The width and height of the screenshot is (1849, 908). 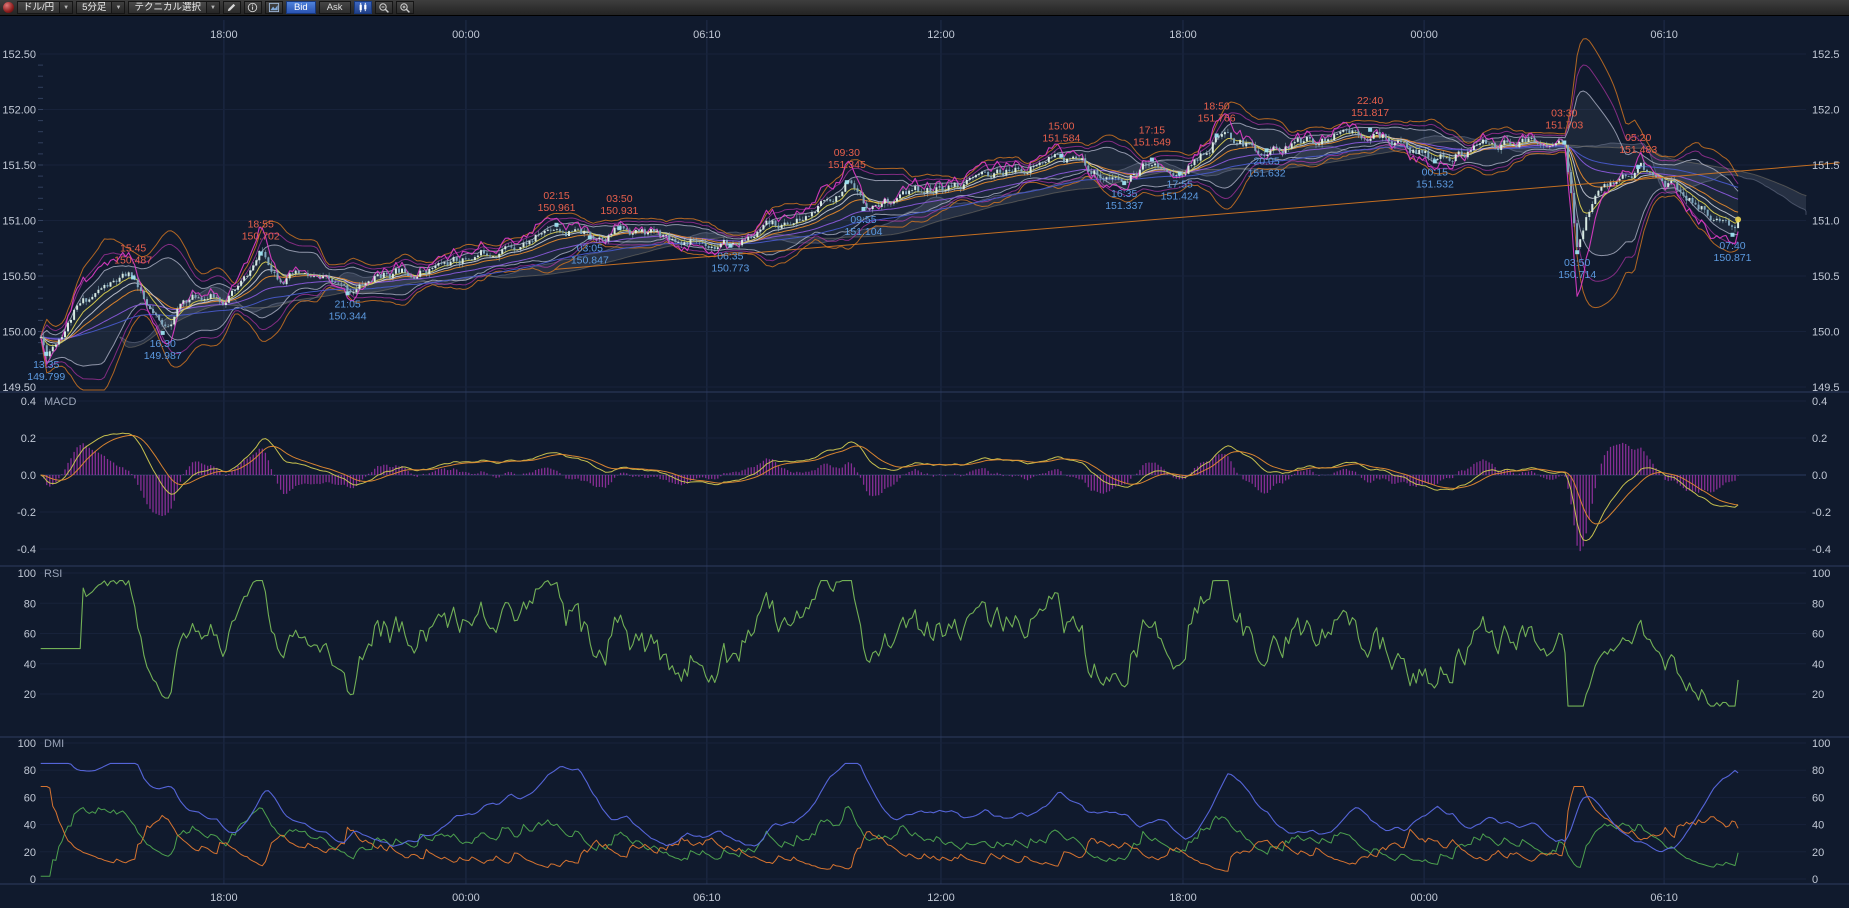 I want to click on svg-text: DMI, so click(x=54, y=744).